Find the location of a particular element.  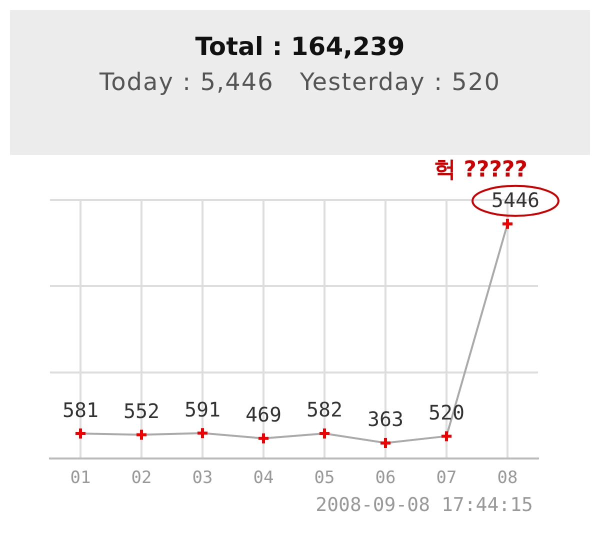

data-label: 582 is located at coordinates (324, 410).